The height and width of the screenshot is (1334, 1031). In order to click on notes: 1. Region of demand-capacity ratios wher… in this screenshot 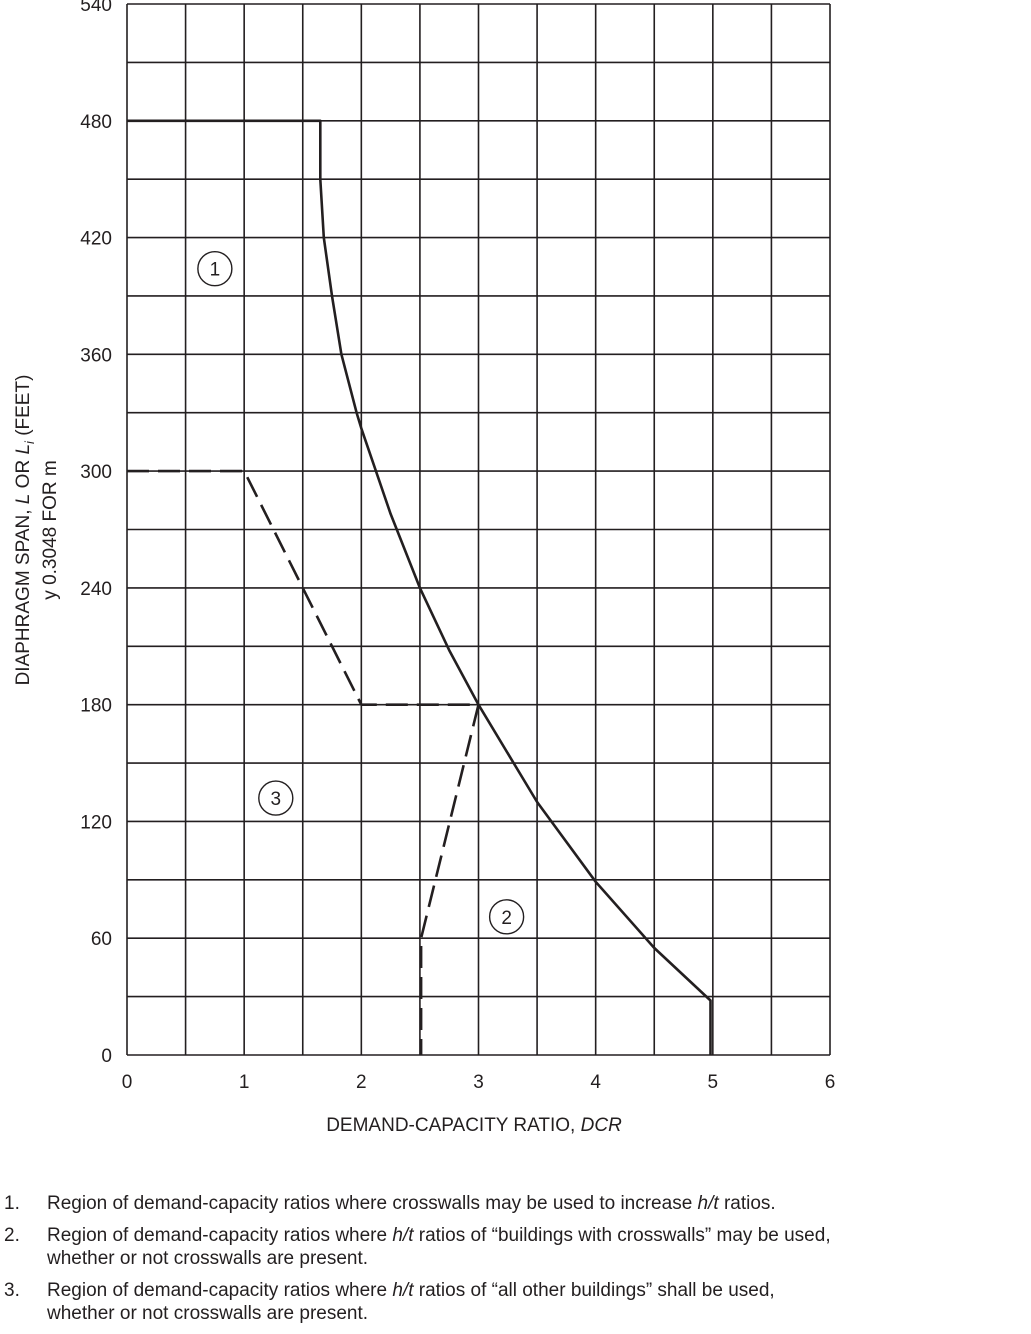, I will do `click(515, 1263)`.